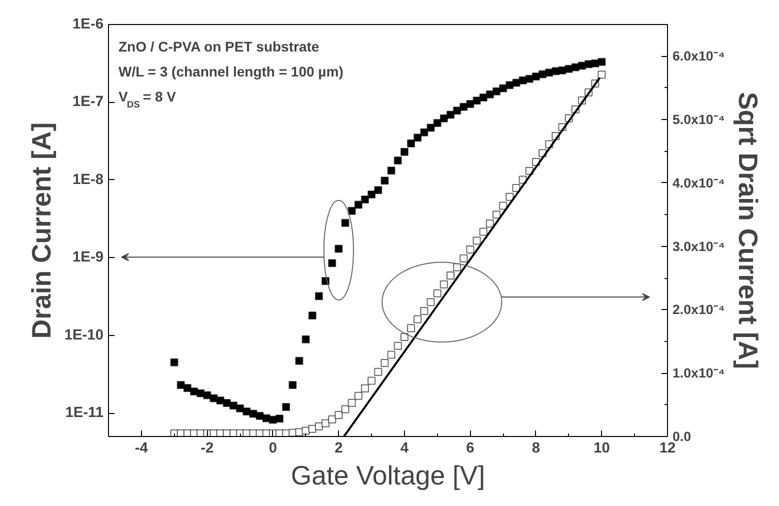  What do you see at coordinates (41, 230) in the screenshot?
I see `y-axis-title: Drain Current [A]` at bounding box center [41, 230].